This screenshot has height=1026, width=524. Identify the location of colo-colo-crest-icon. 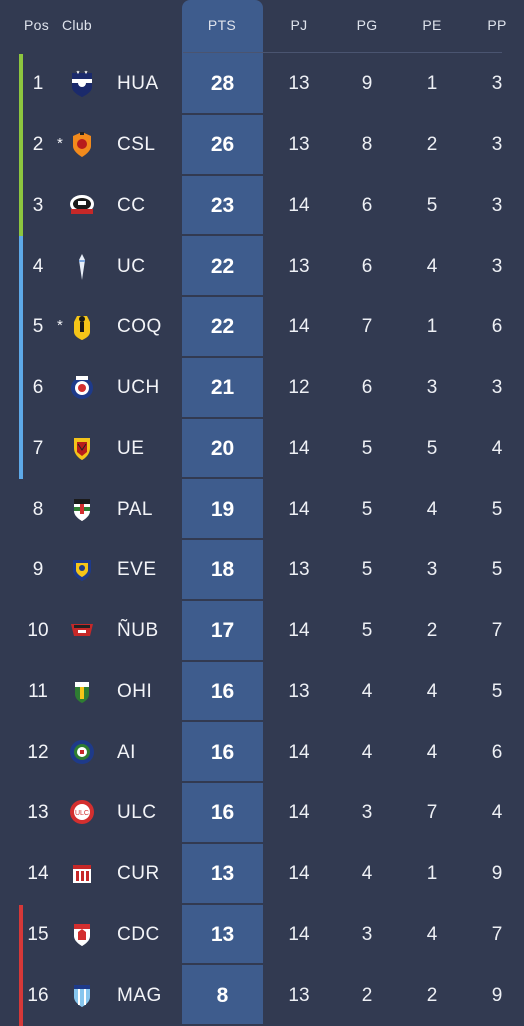
(82, 206).